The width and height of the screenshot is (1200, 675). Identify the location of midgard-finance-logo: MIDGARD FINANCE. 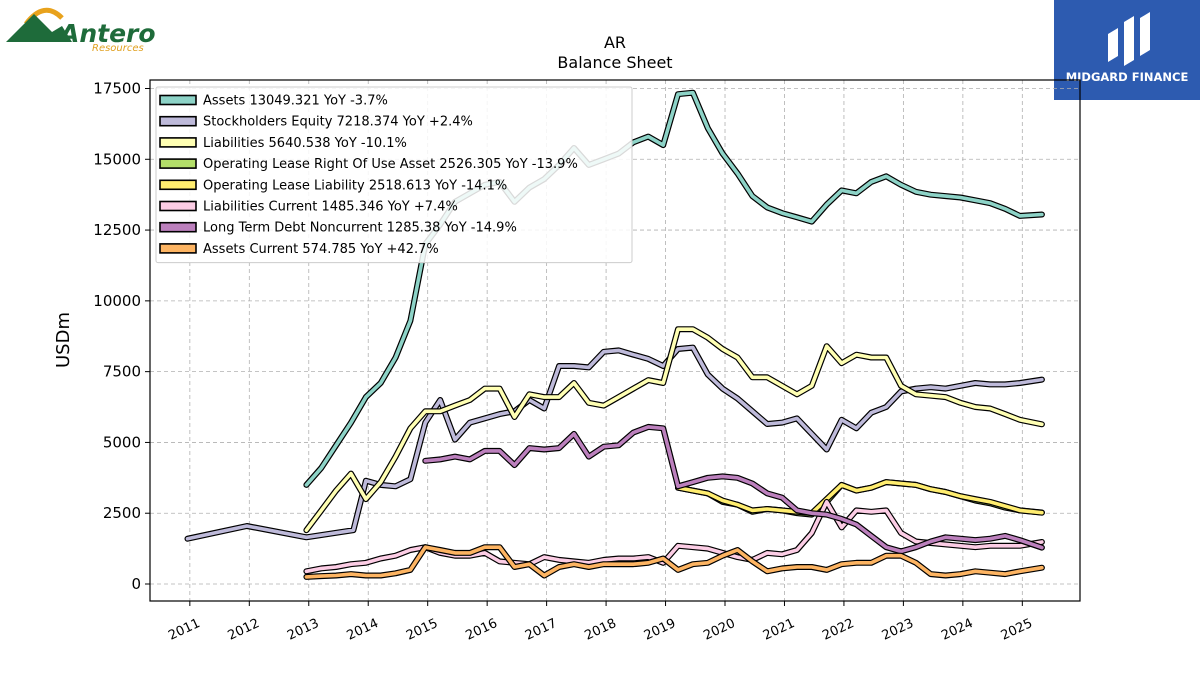
(1127, 50).